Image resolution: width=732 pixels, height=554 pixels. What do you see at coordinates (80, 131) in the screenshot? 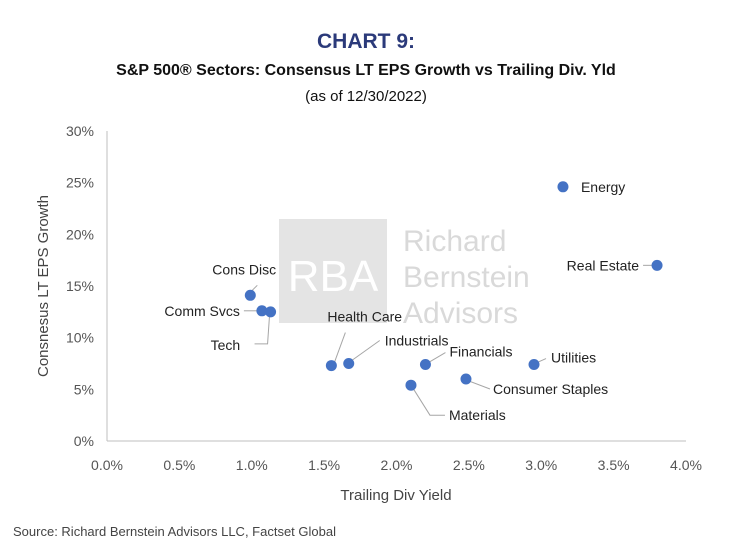
I see `y-tick-label: 30%` at bounding box center [80, 131].